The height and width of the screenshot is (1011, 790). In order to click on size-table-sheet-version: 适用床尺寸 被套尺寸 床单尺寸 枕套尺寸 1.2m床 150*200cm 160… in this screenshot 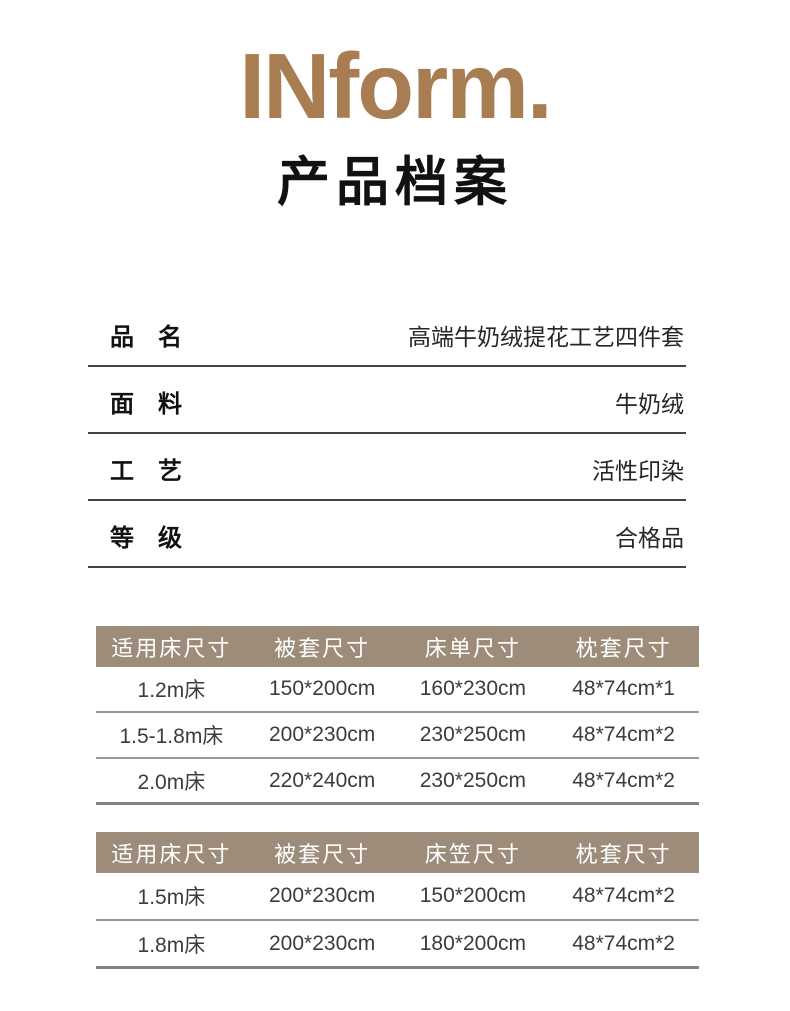, I will do `click(397, 715)`.